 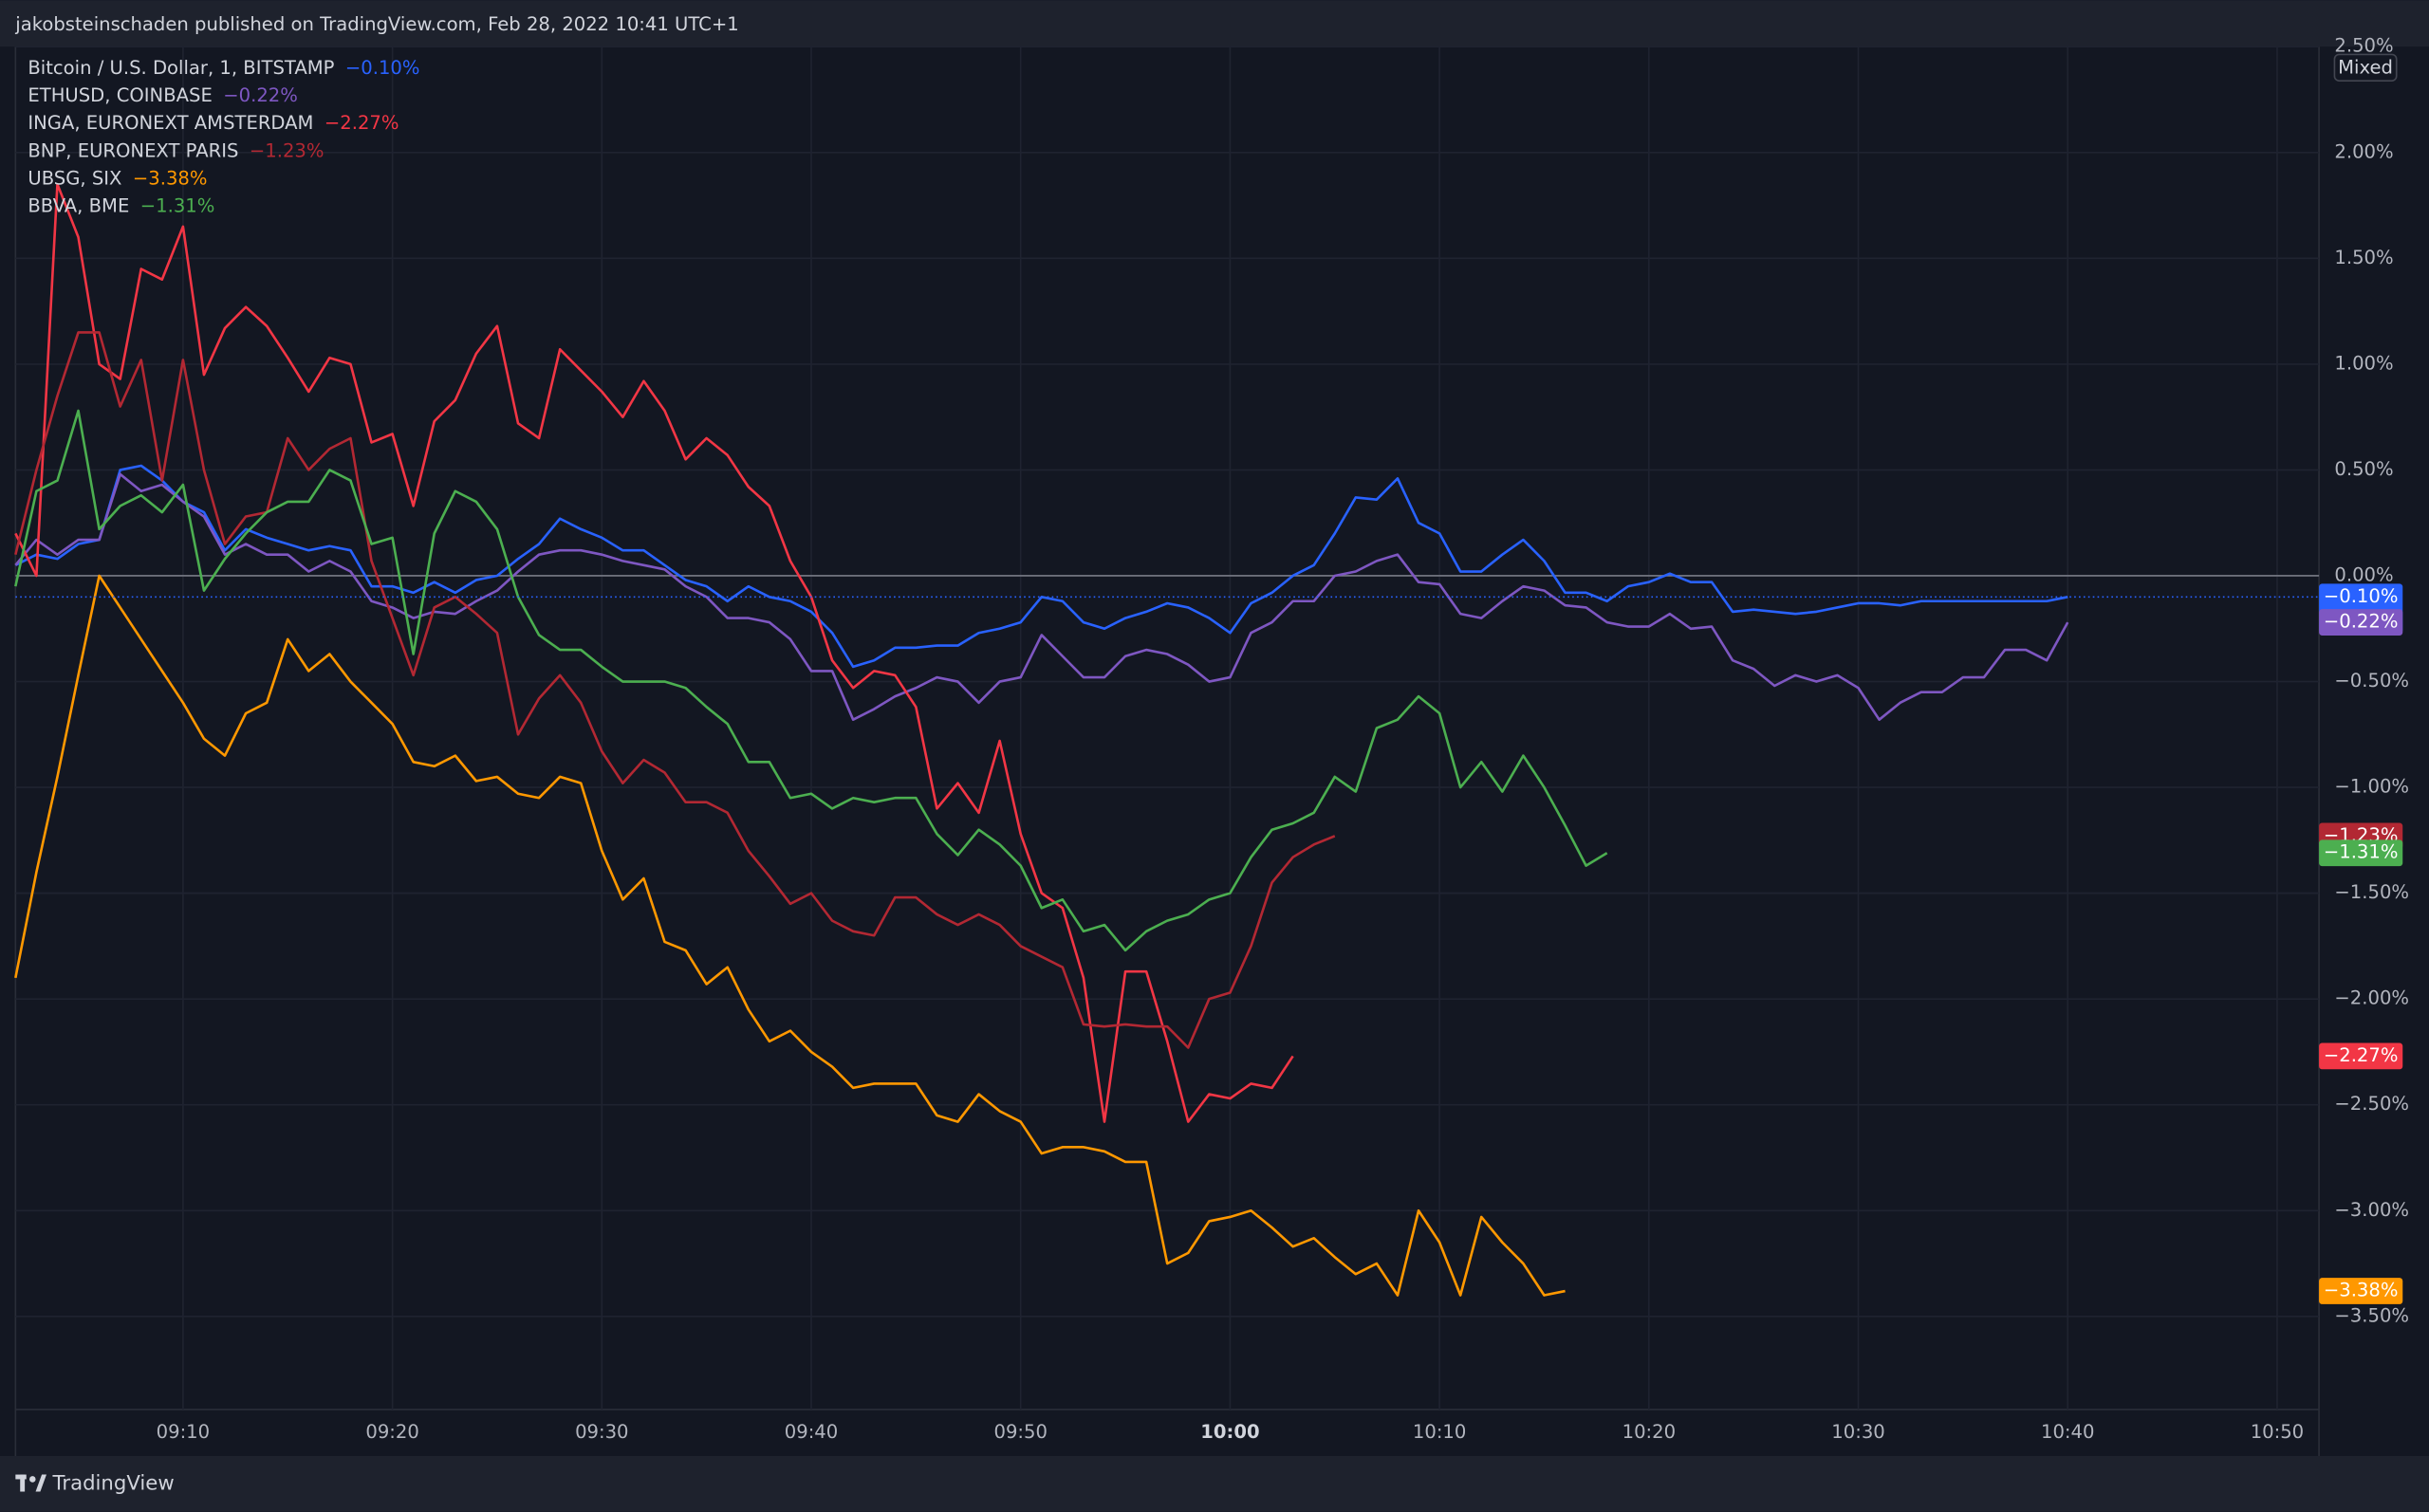 What do you see at coordinates (170, 178) in the screenshot?
I see `legend-value: −3.38%` at bounding box center [170, 178].